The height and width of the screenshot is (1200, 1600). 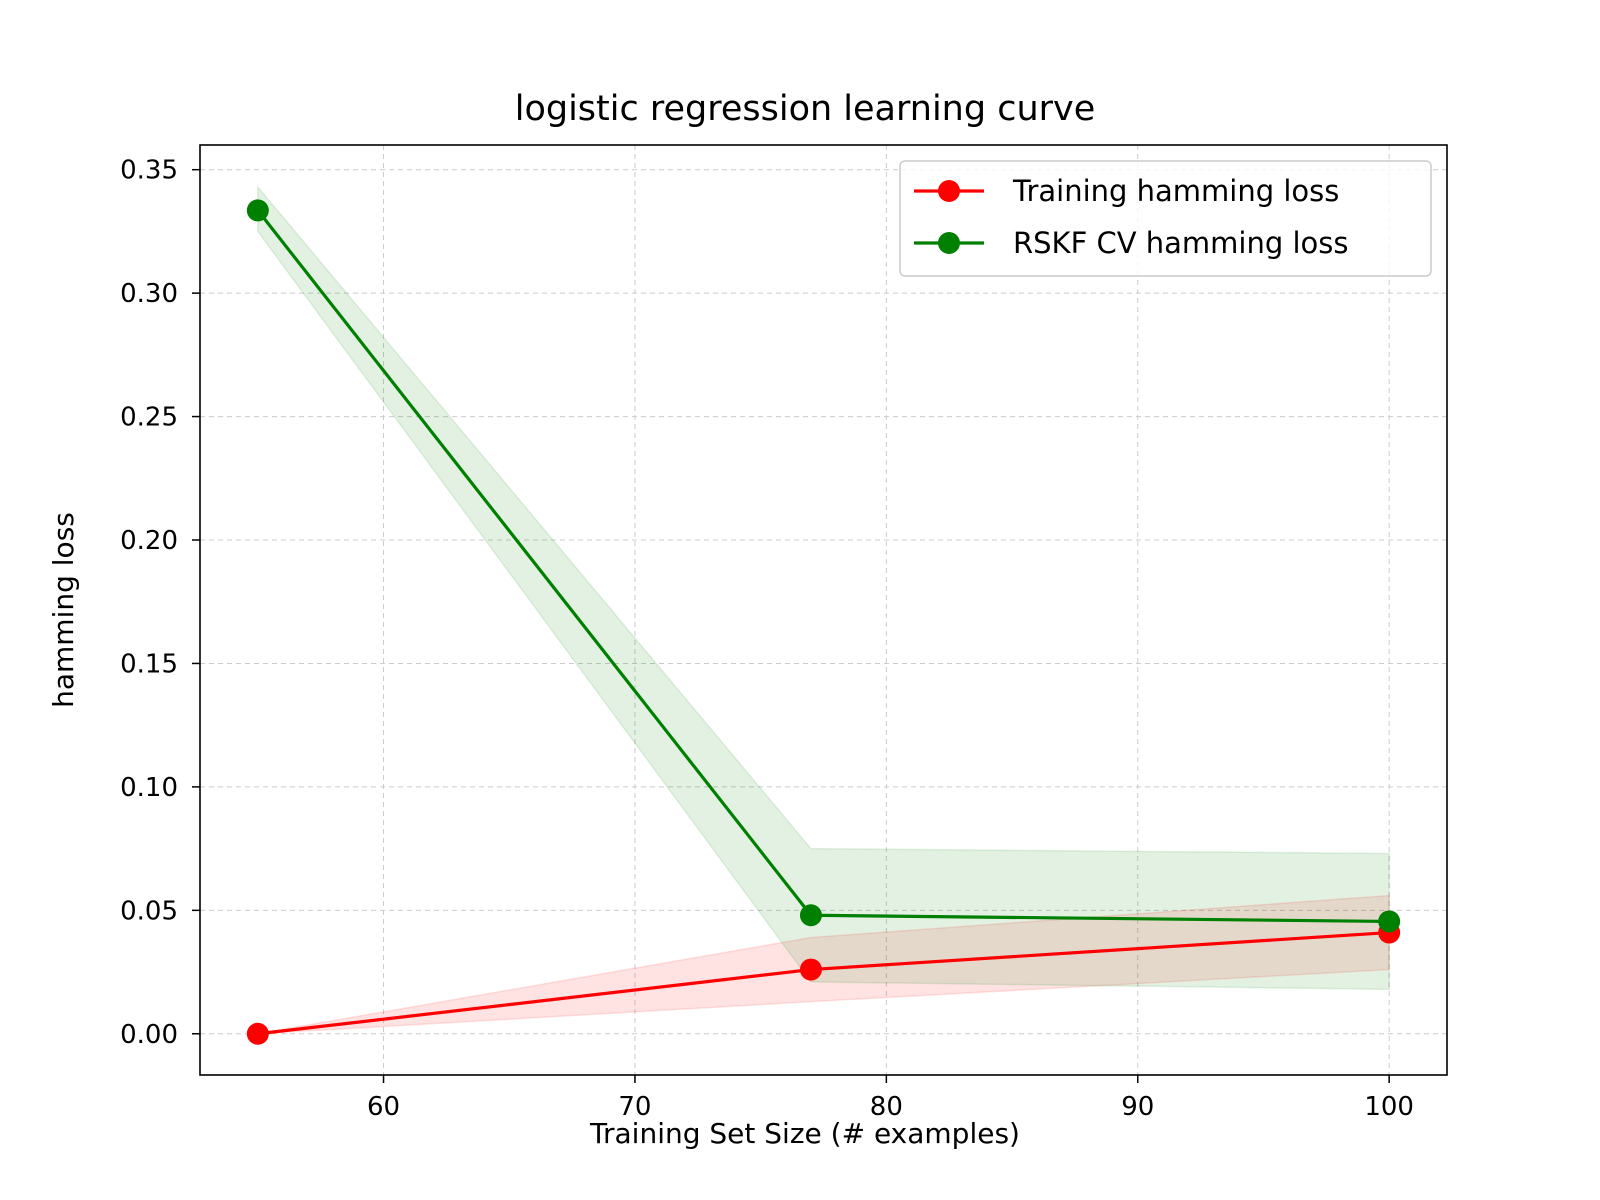 I want to click on x-axis-ticks: 60 70 80 90 100, so click(x=890, y=1098).